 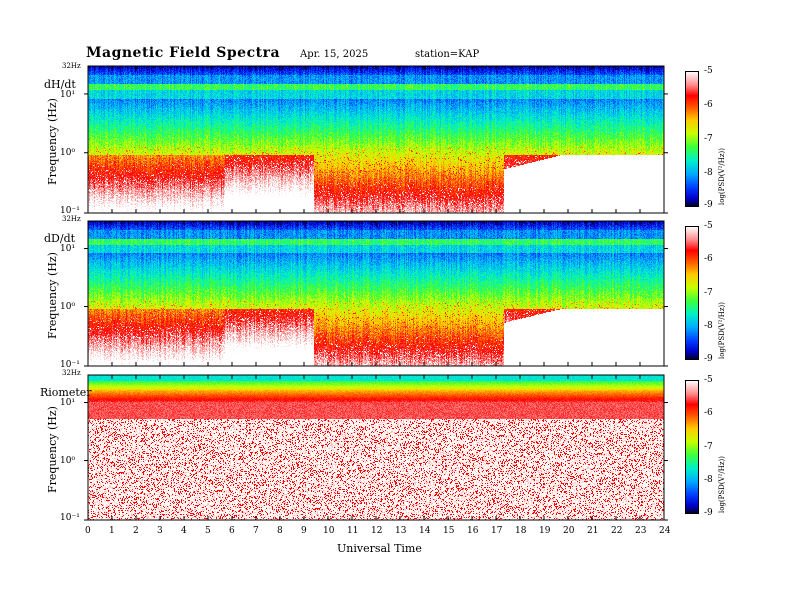 I want to click on cb3-tick-1: -6, so click(x=708, y=413).